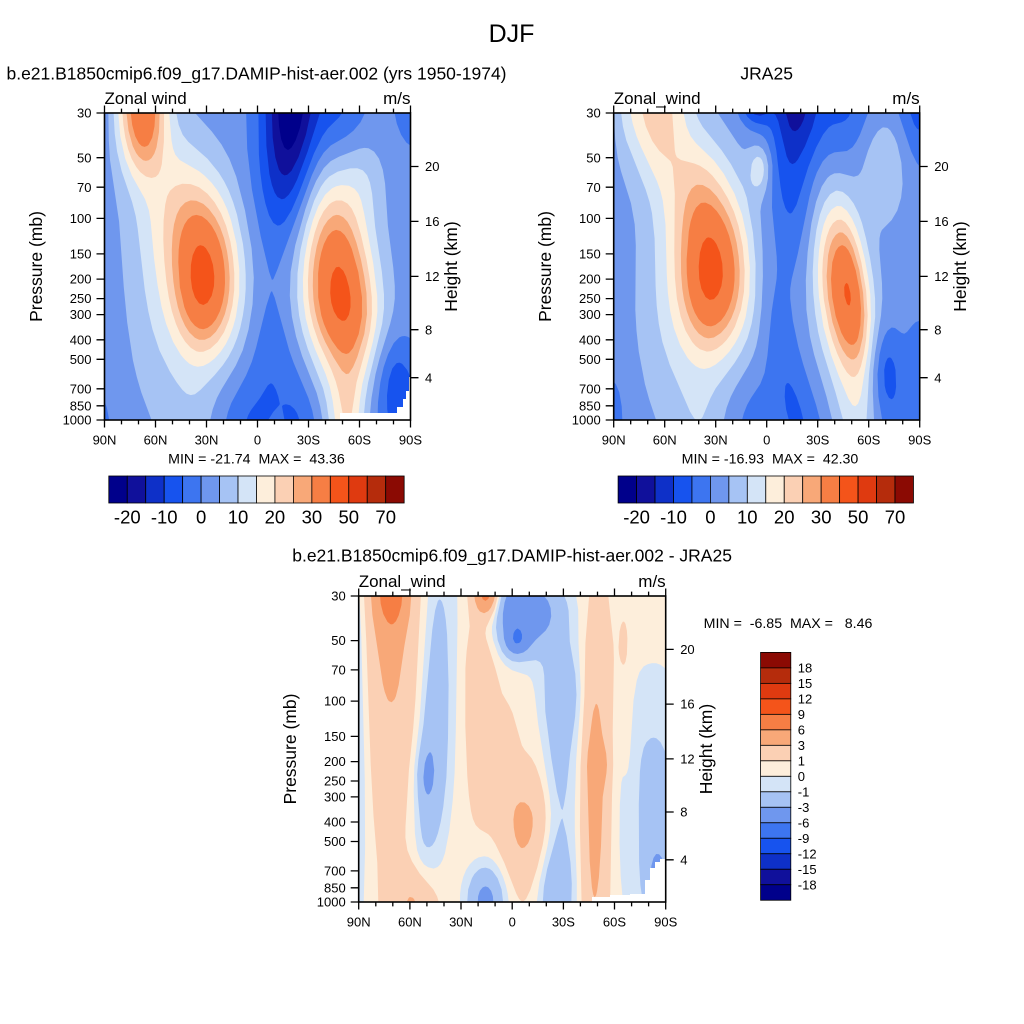 This screenshot has height=1024, width=1024. I want to click on svg-text: DJF, so click(512, 34).